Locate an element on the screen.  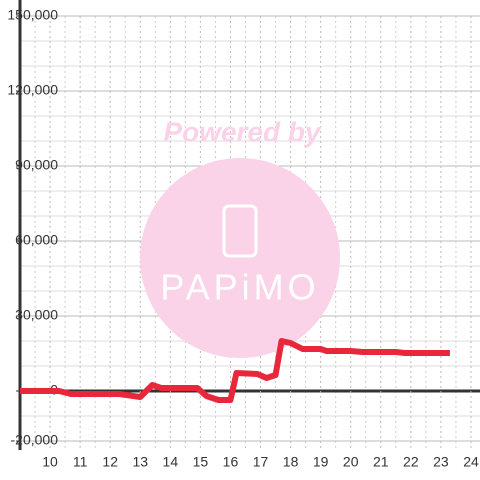
x-tick-label: 16 is located at coordinates (231, 462).